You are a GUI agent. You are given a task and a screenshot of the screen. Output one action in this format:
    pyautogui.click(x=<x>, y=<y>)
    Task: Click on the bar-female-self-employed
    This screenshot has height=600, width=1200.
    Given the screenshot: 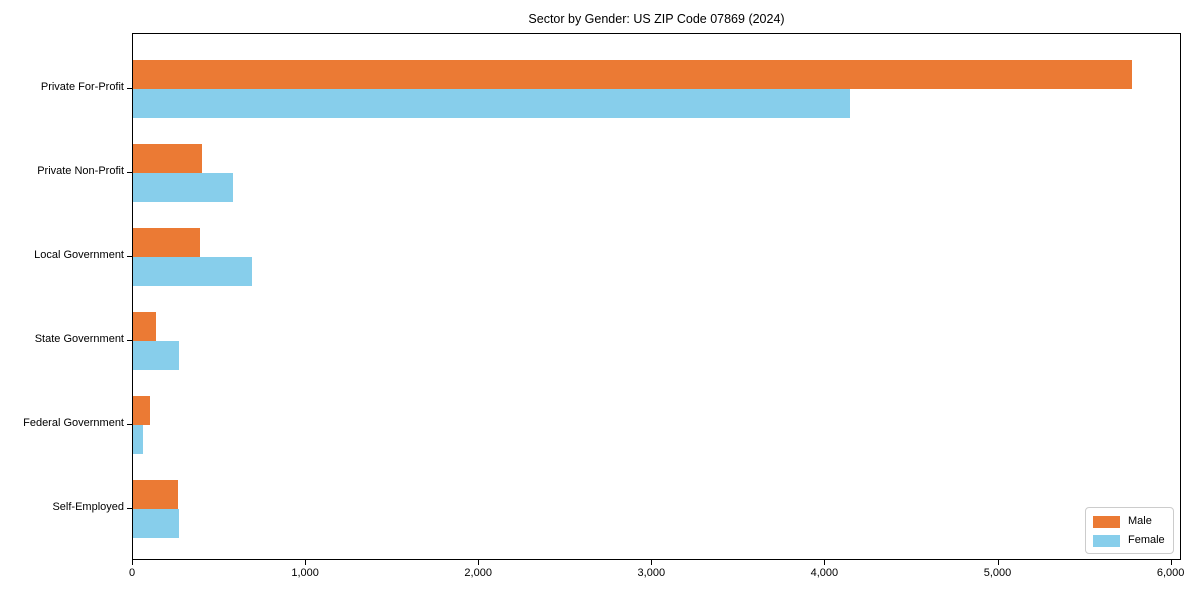 What is the action you would take?
    pyautogui.click(x=156, y=523)
    